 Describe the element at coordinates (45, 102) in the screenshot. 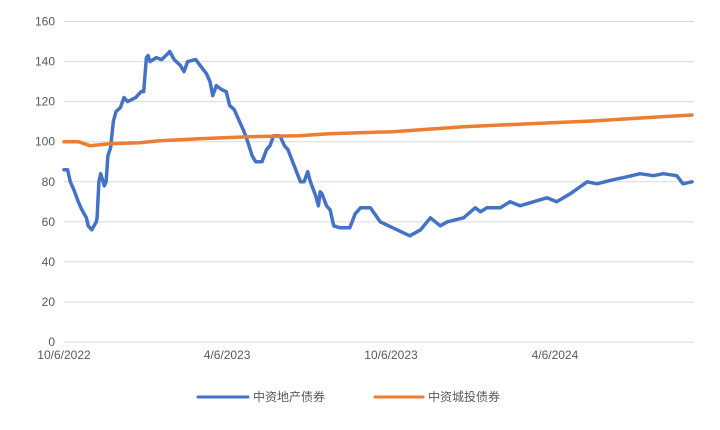

I see `y-tick-label: 120` at that location.